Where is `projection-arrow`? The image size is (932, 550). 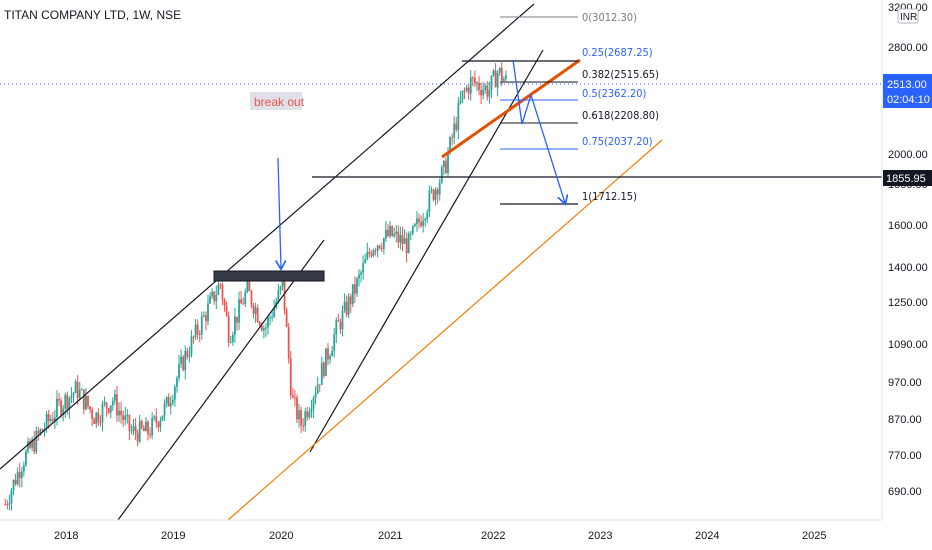 projection-arrow is located at coordinates (538, 131).